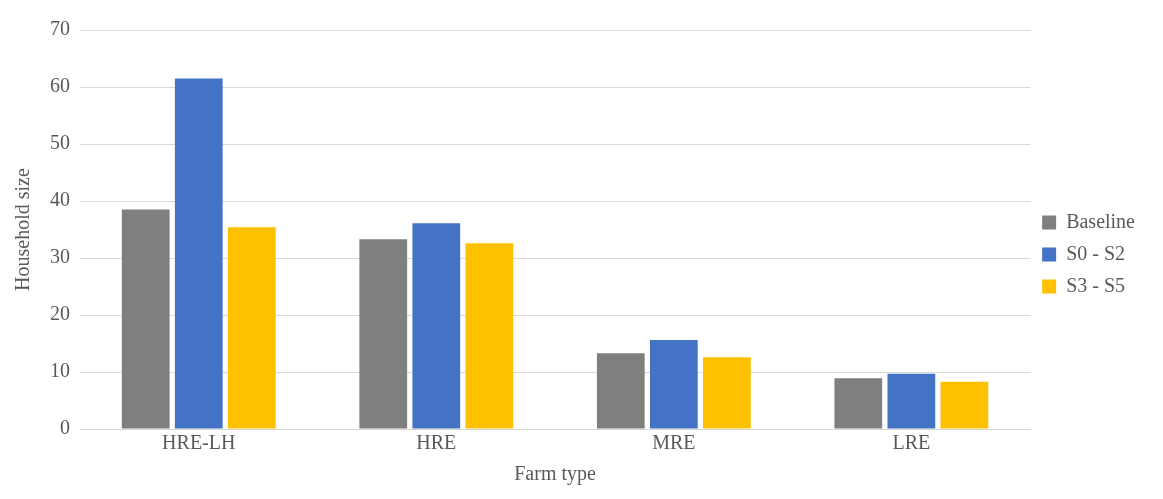  I want to click on x-tick-label: LRE, so click(911, 442).